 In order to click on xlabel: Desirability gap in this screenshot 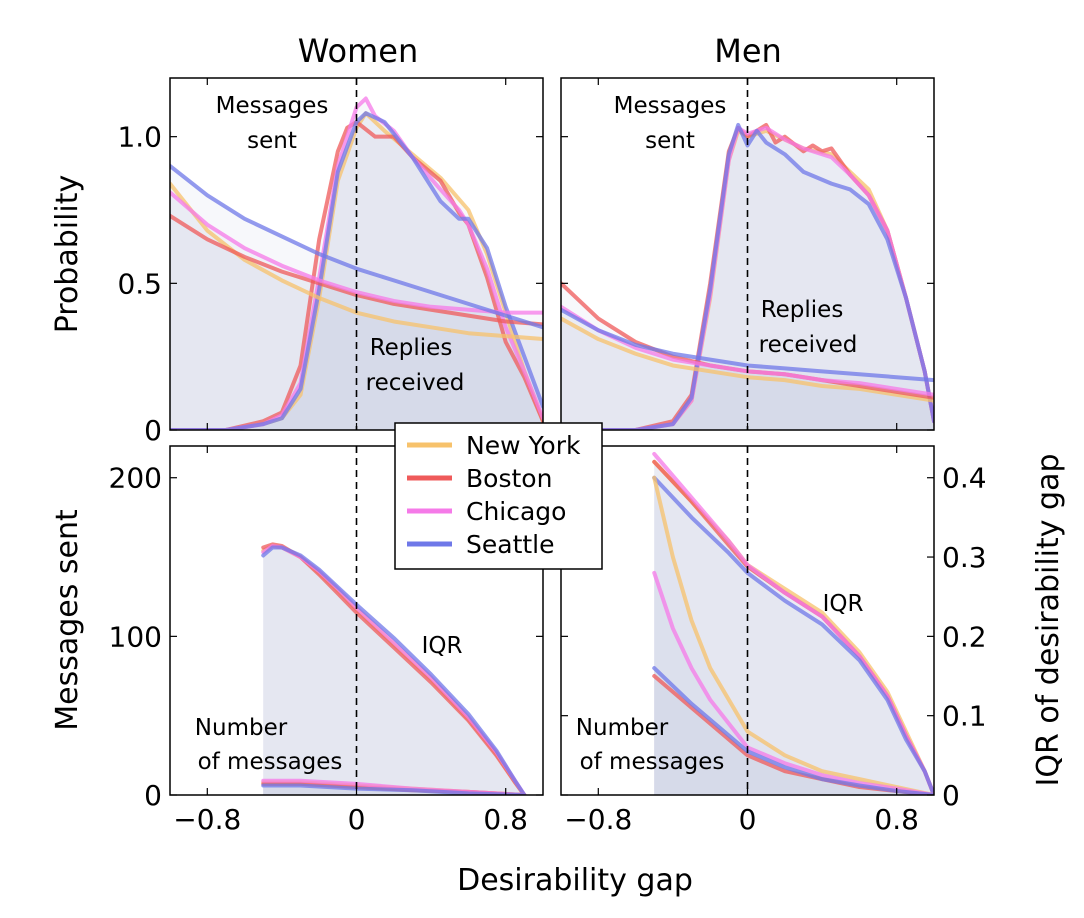, I will do `click(575, 880)`.